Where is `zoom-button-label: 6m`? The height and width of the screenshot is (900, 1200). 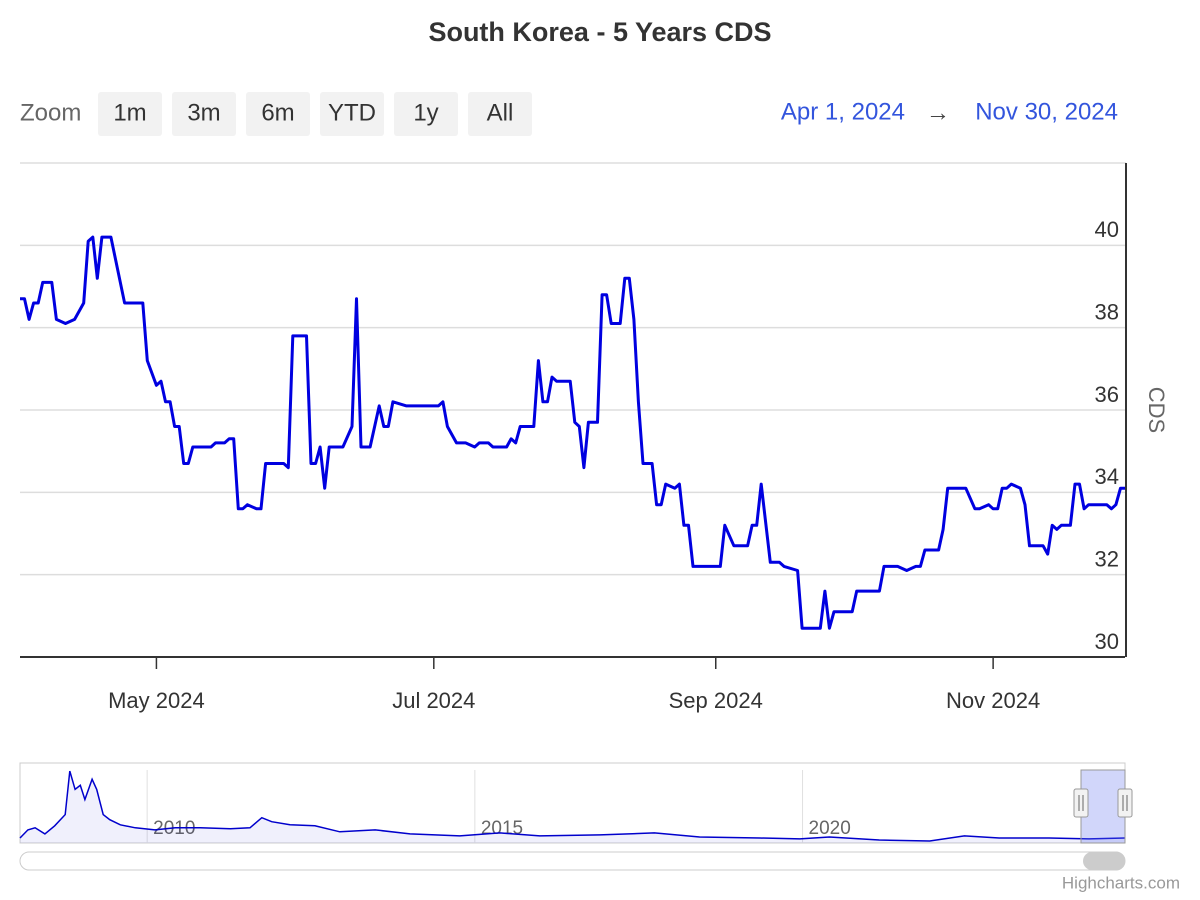 zoom-button-label: 6m is located at coordinates (277, 112).